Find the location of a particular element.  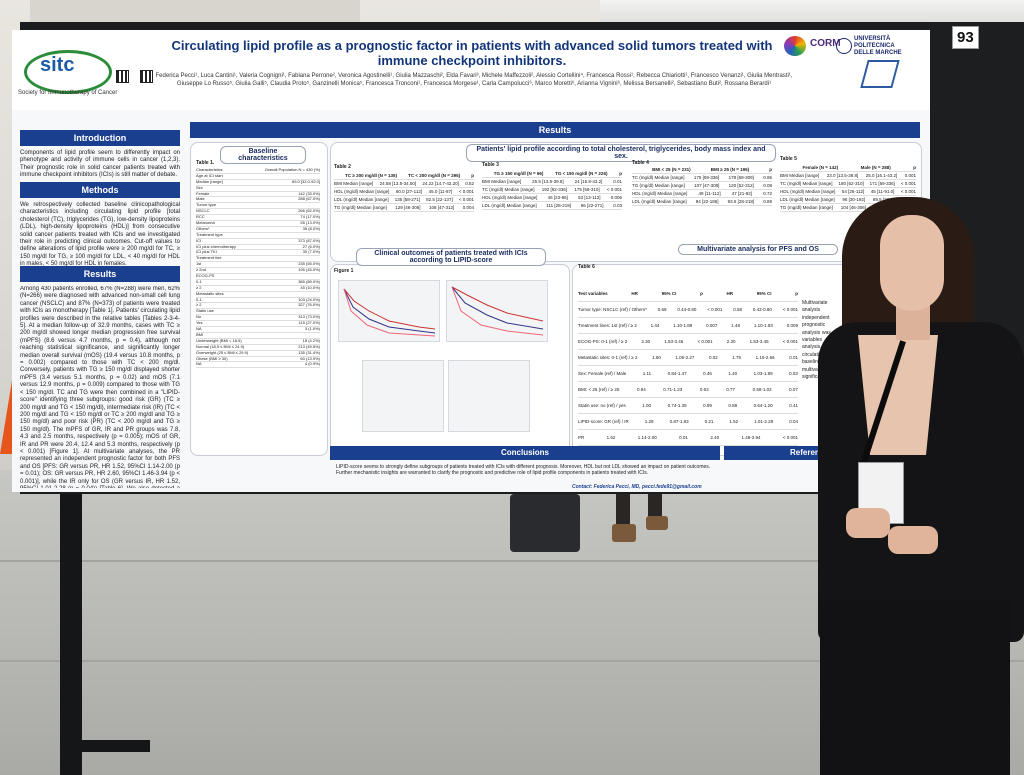

presenter-face is located at coordinates (912, 263).